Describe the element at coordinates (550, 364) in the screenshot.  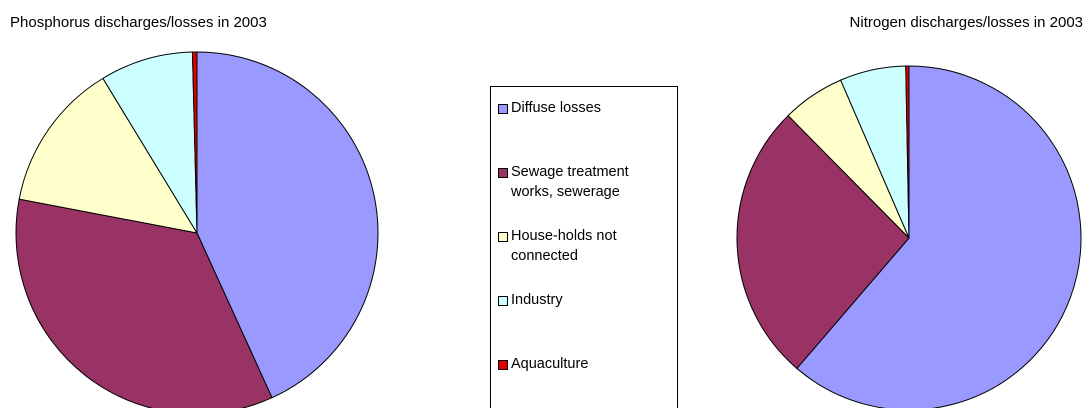
I see `legend-label: Aquaculture` at that location.